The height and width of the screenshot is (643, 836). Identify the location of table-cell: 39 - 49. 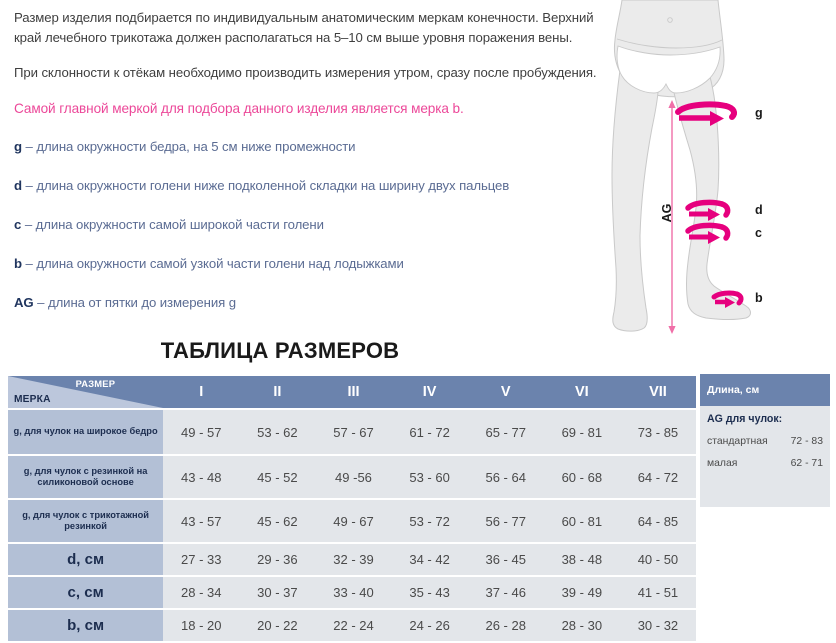
(581, 592).